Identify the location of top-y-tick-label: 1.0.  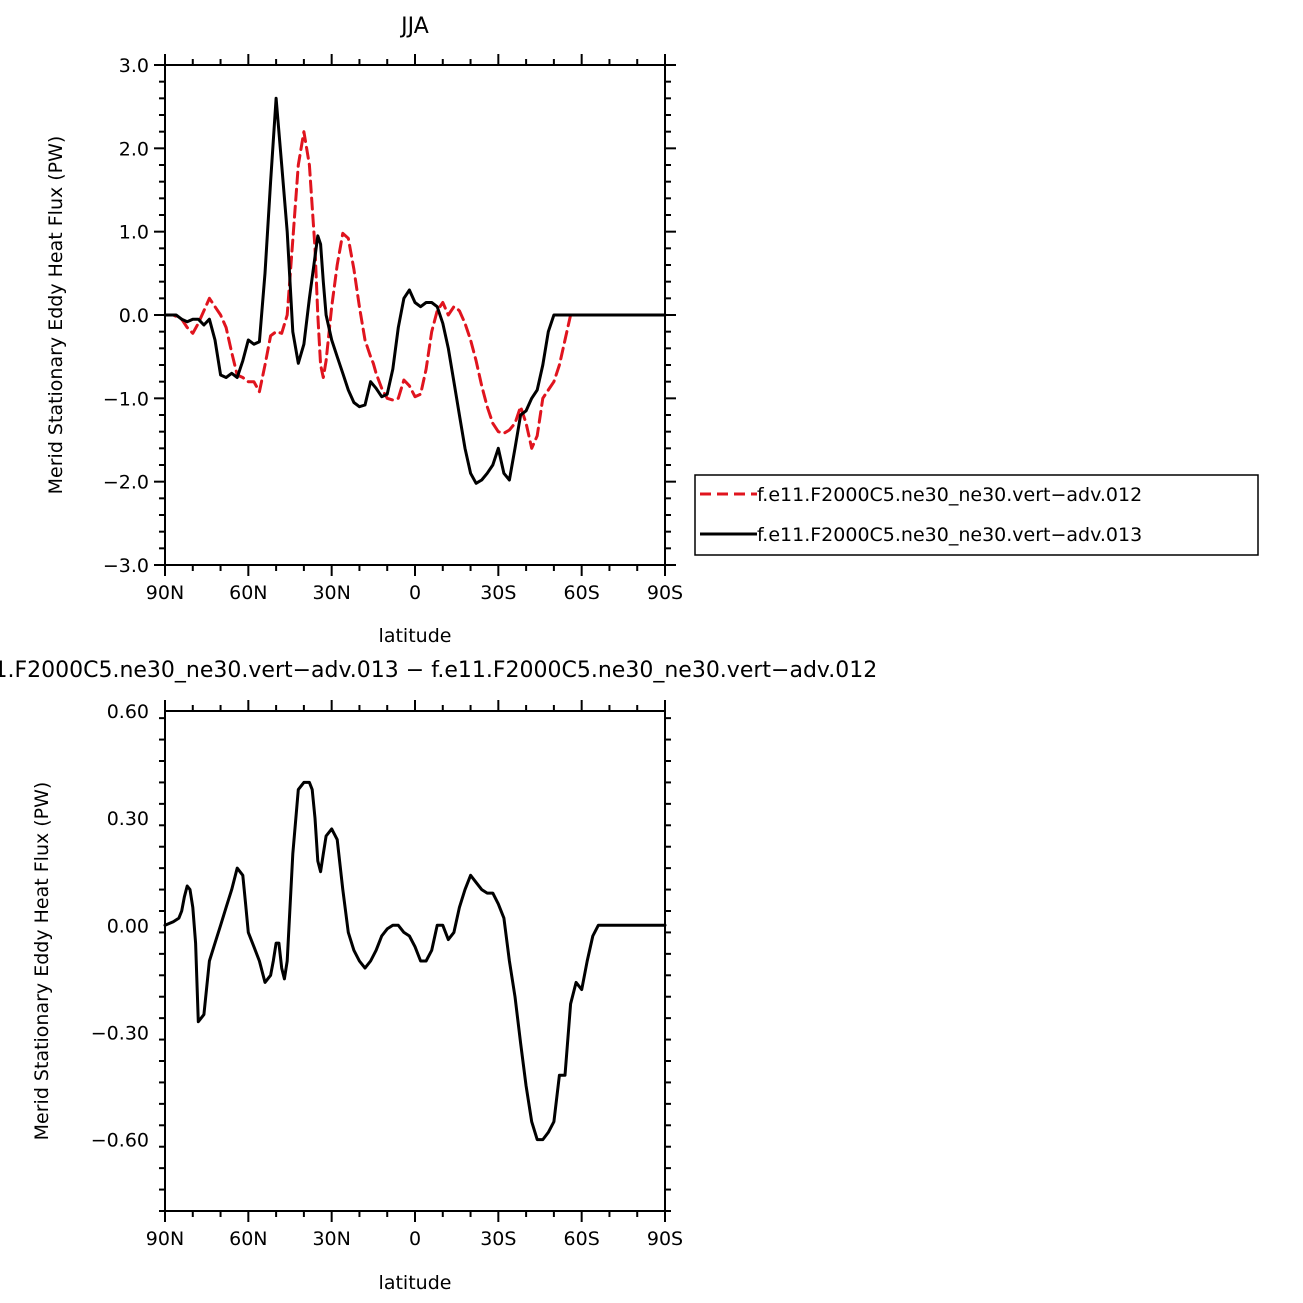
(134, 233).